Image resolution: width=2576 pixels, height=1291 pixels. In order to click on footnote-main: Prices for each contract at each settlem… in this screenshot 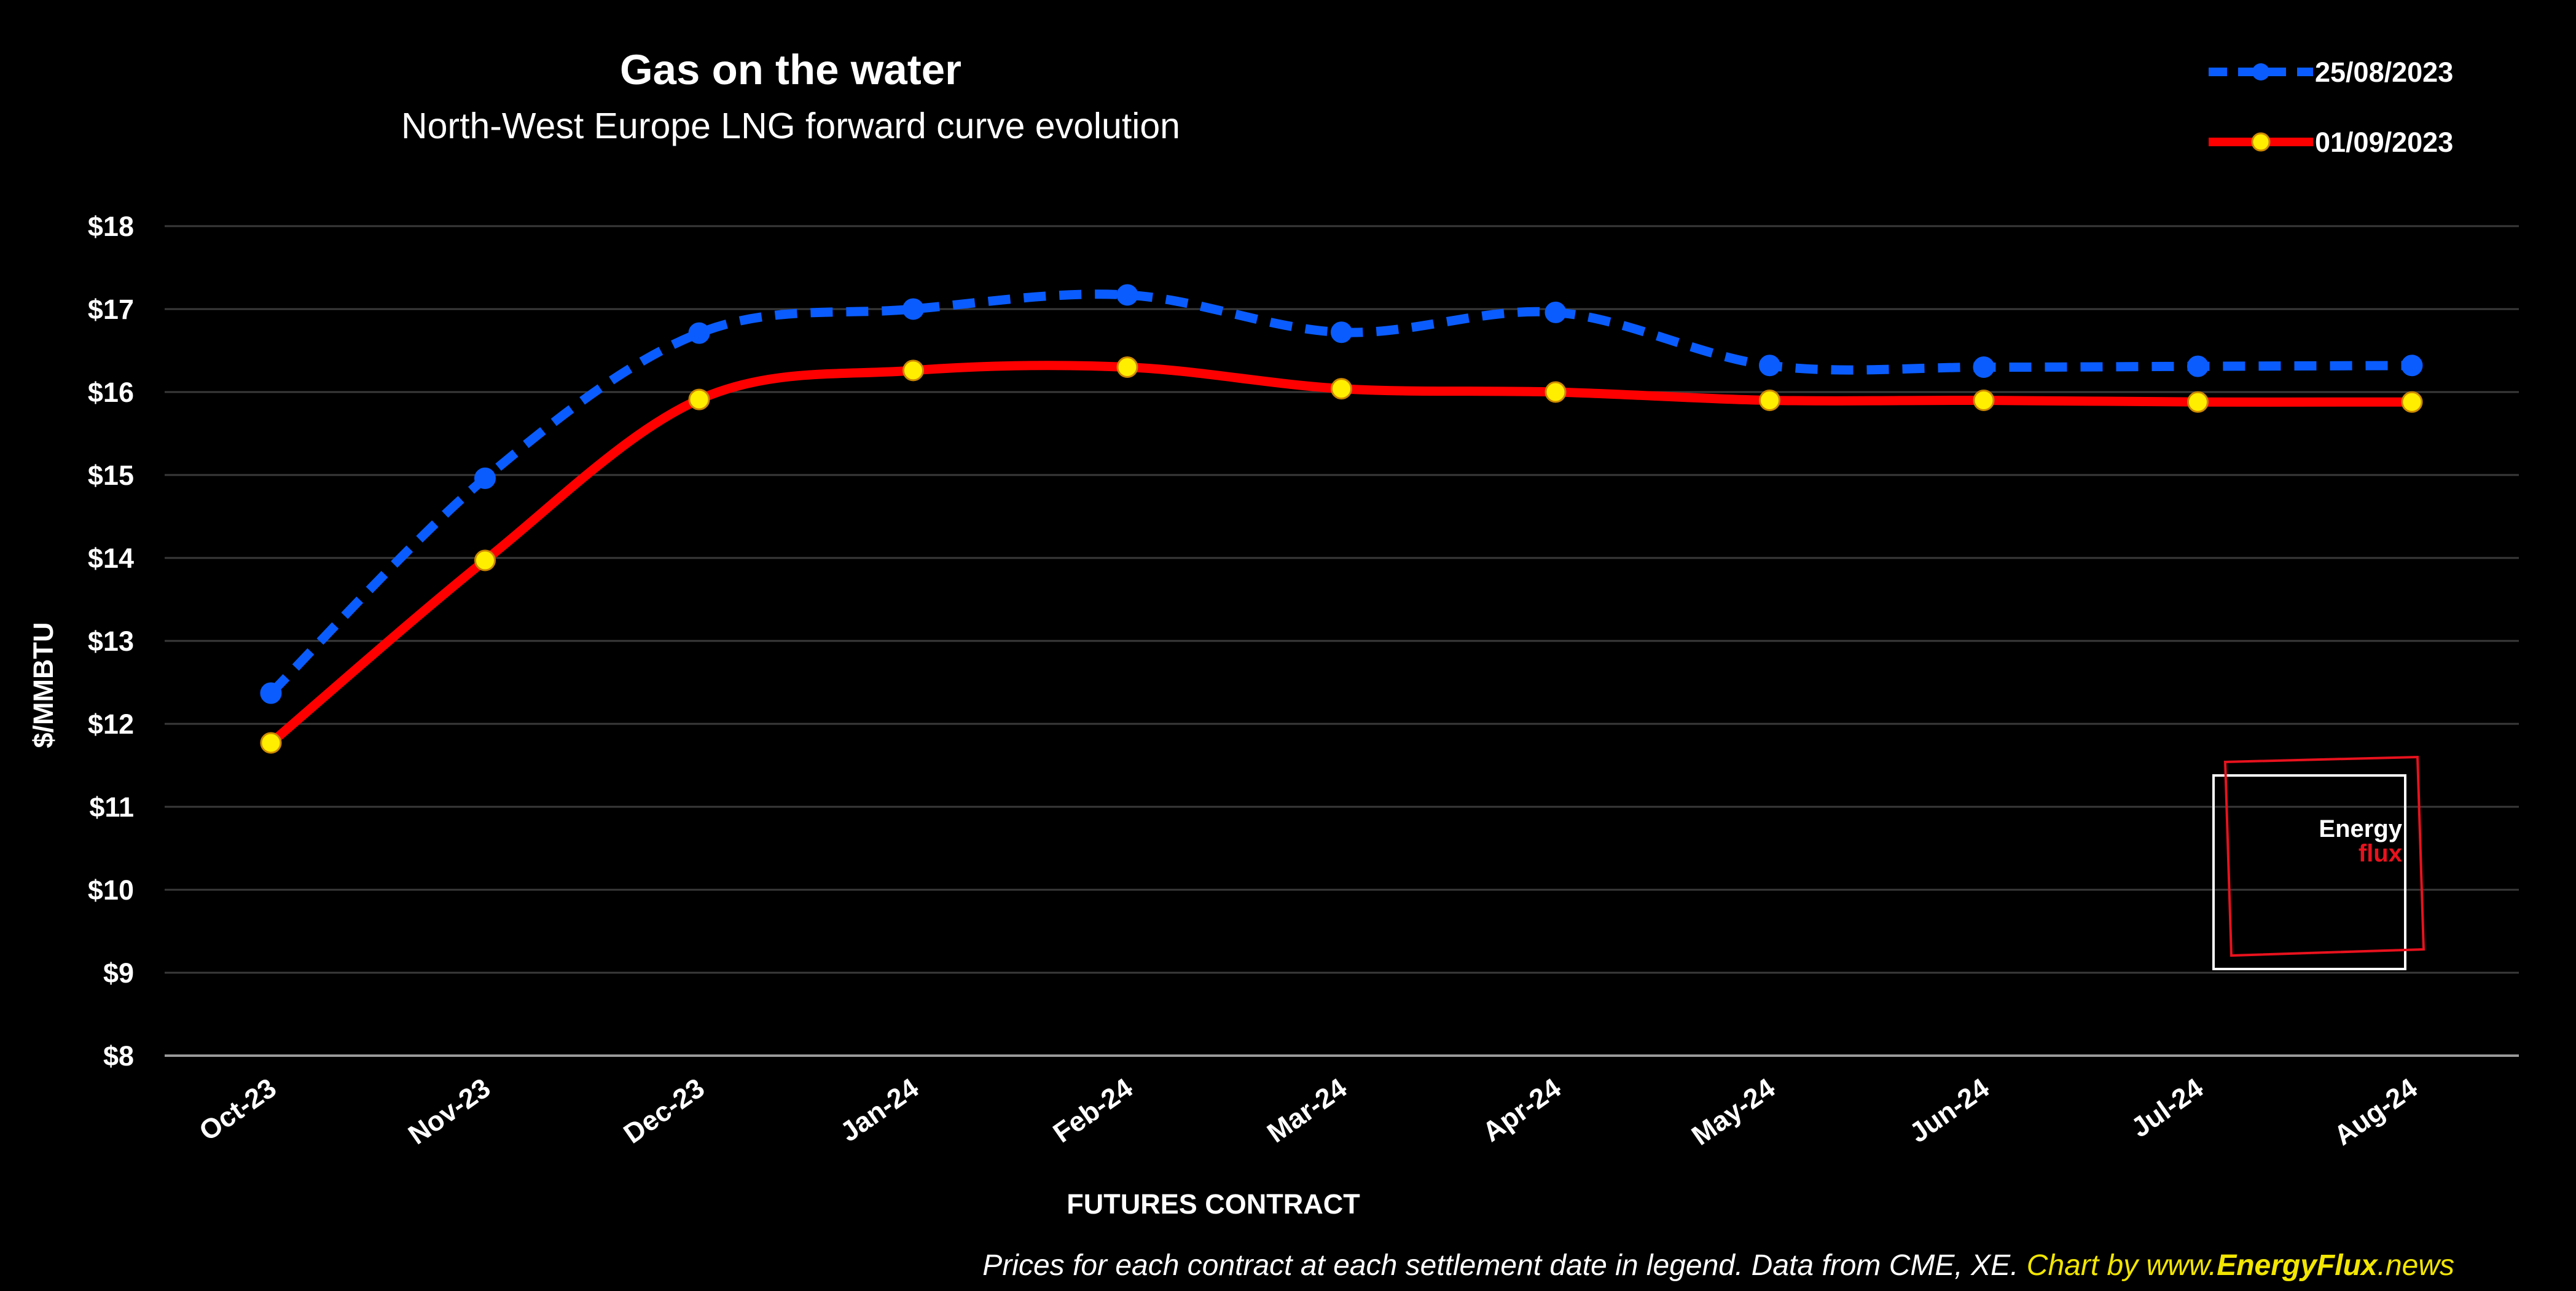, I will do `click(1504, 1265)`.